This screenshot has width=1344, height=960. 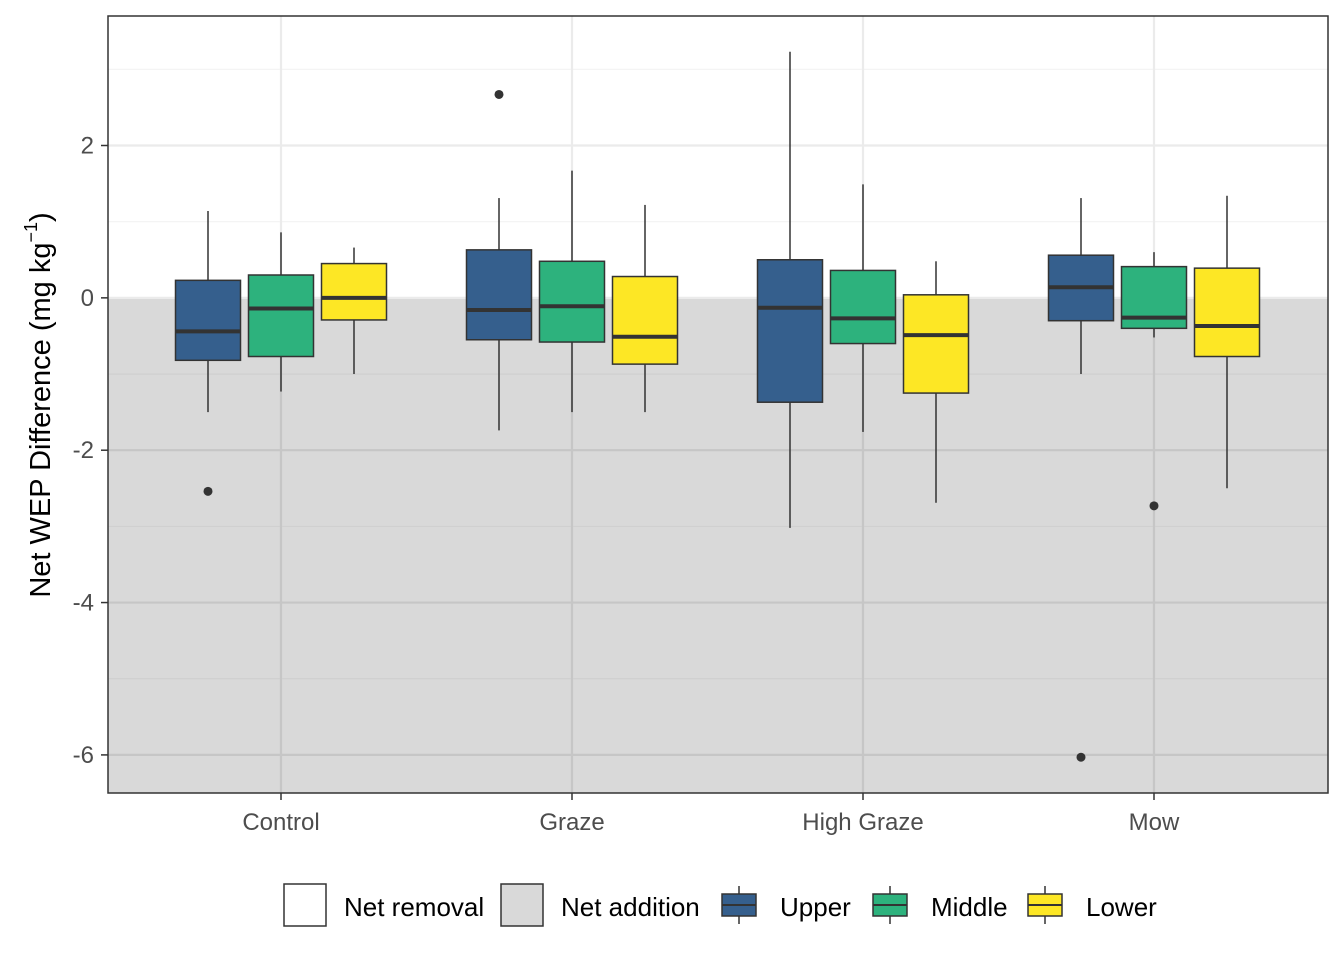 I want to click on y-tick-label: -4, so click(x=83, y=603).